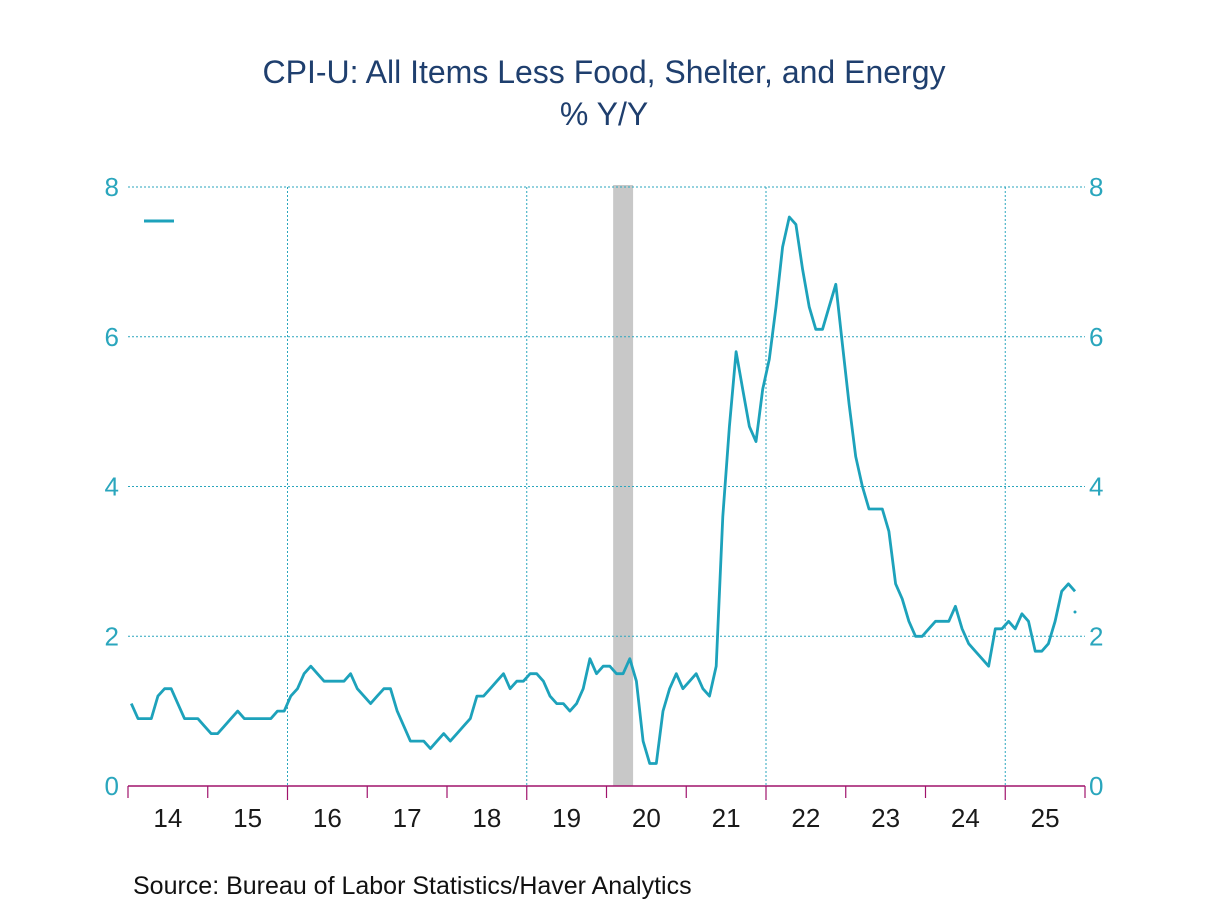 The image size is (1208, 906). Describe the element at coordinates (646, 818) in the screenshot. I see `x-tick-label: 20` at that location.